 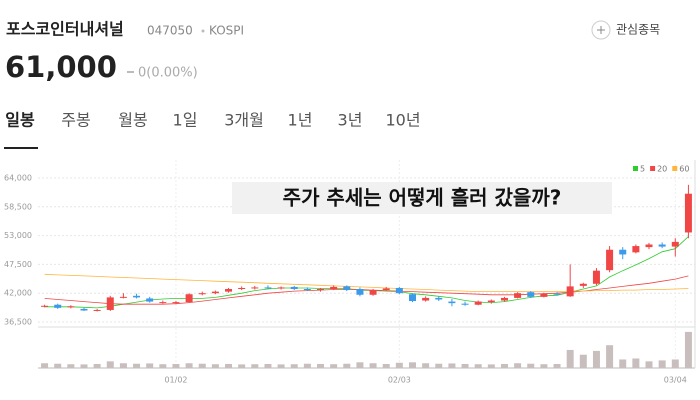 What do you see at coordinates (675, 380) in the screenshot?
I see `x-tick-label: 03/04` at bounding box center [675, 380].